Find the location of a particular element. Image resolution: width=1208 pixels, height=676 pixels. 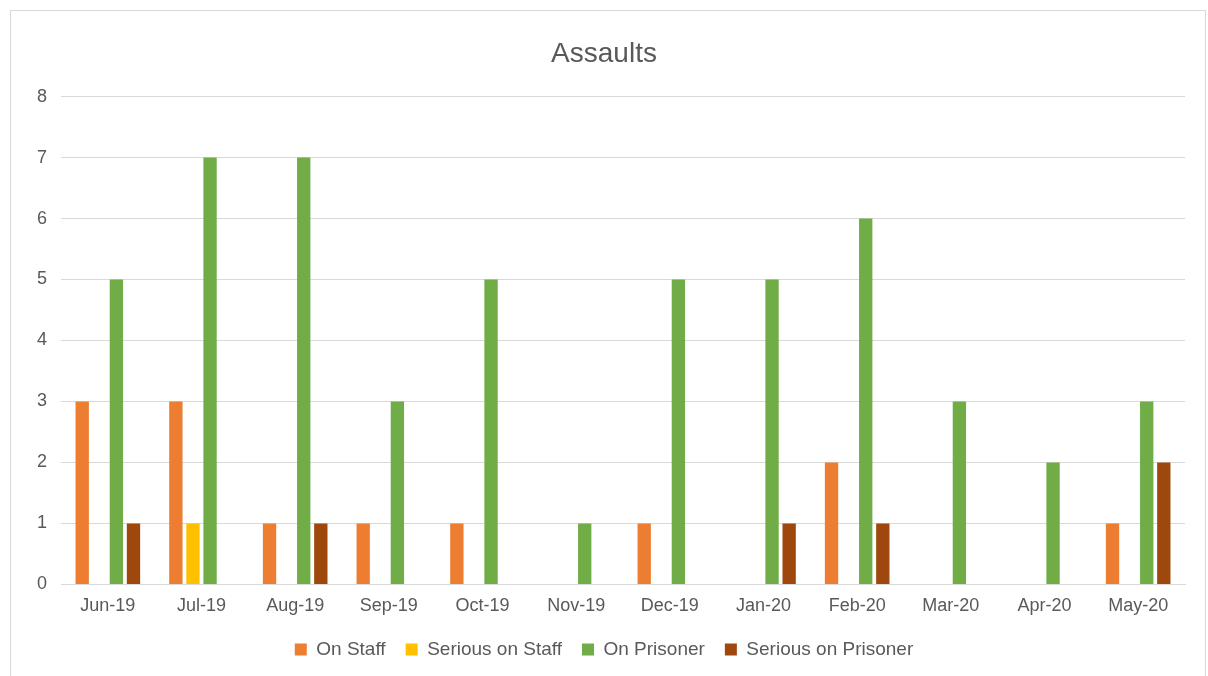

legend-label: Serious on Prisoner is located at coordinates (830, 648).